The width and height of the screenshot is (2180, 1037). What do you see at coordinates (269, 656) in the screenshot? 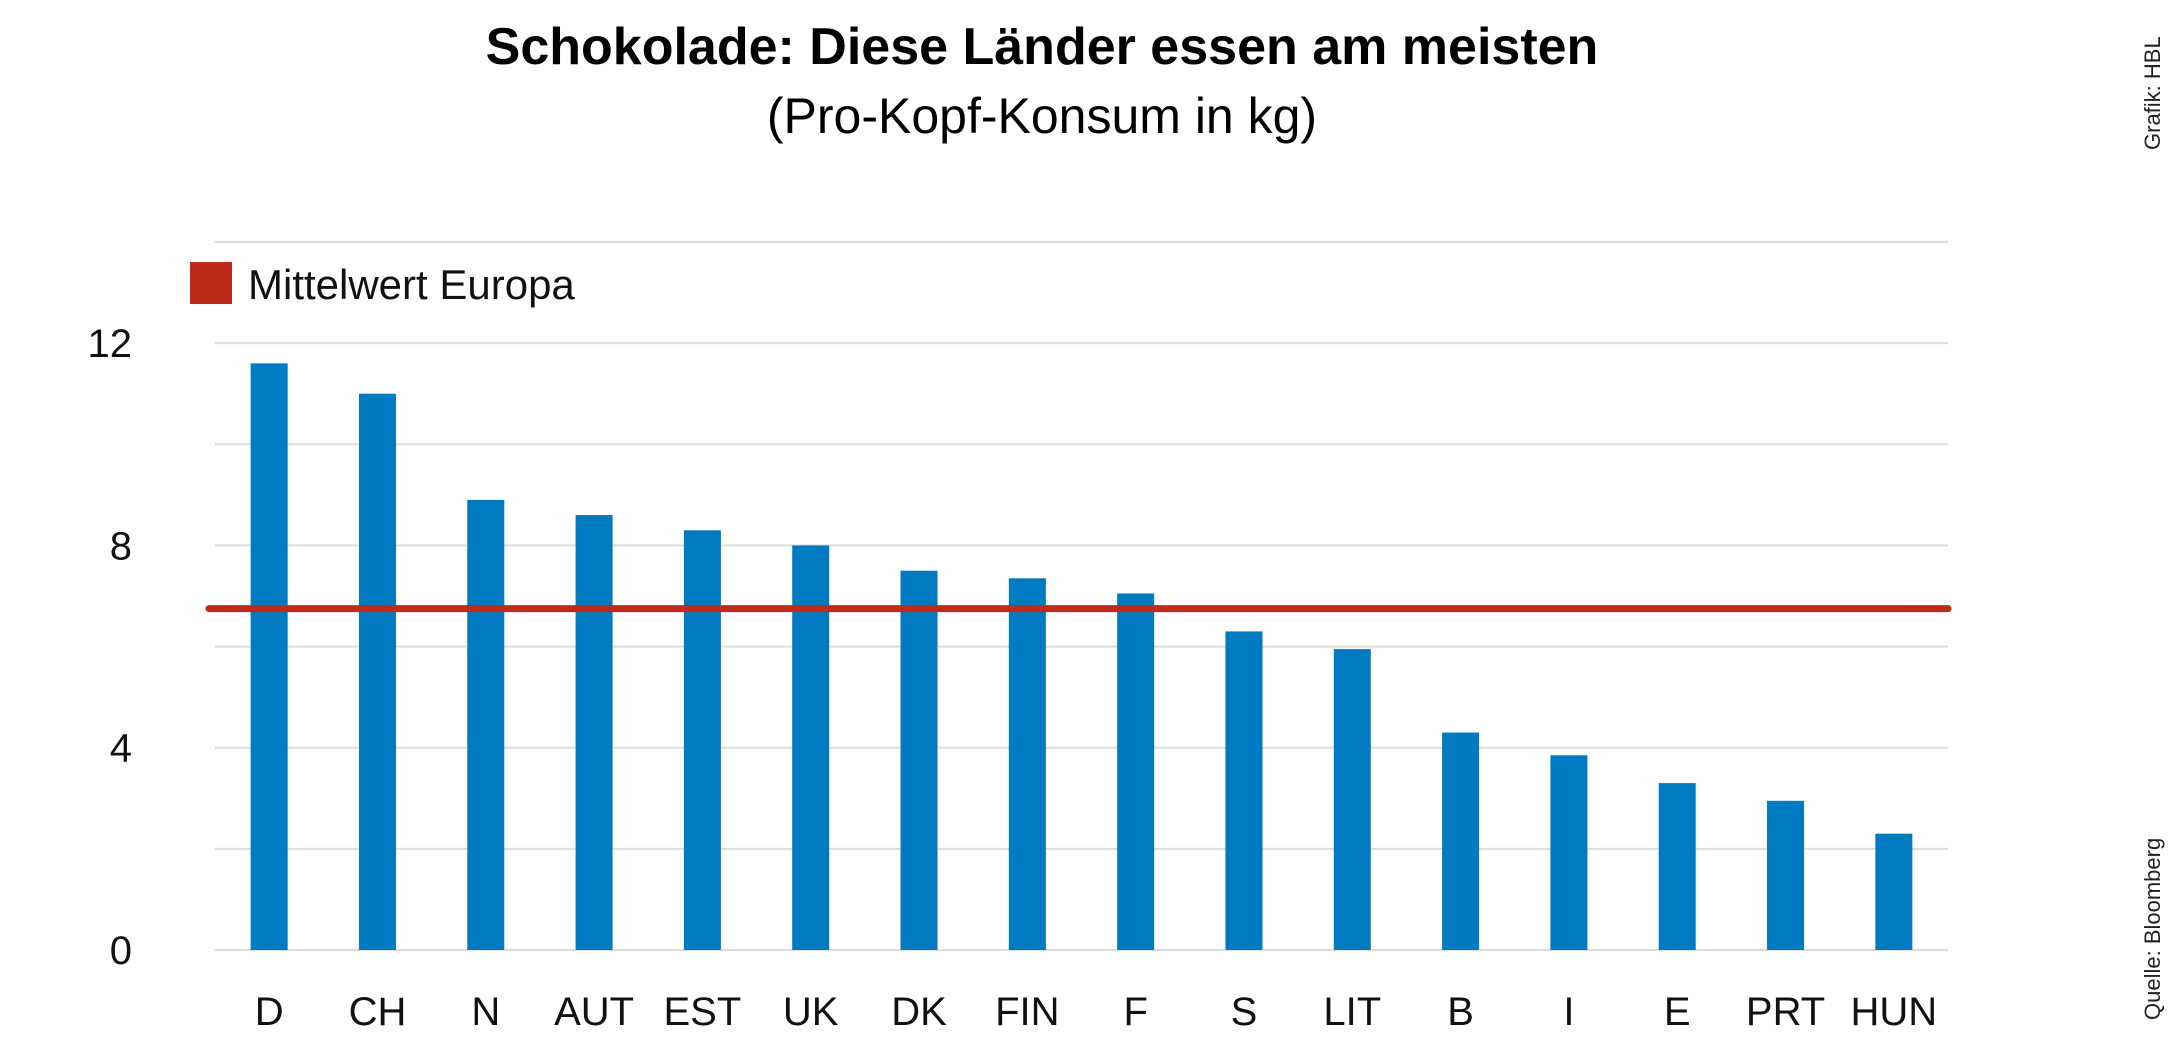
I see `bar-d` at bounding box center [269, 656].